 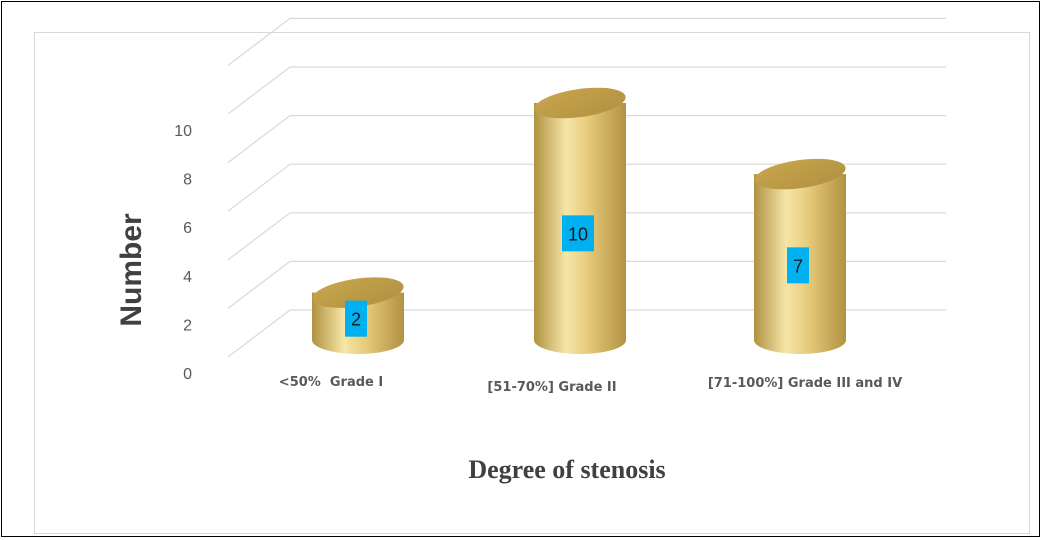 I want to click on y-tick-label: 10, so click(x=183, y=131).